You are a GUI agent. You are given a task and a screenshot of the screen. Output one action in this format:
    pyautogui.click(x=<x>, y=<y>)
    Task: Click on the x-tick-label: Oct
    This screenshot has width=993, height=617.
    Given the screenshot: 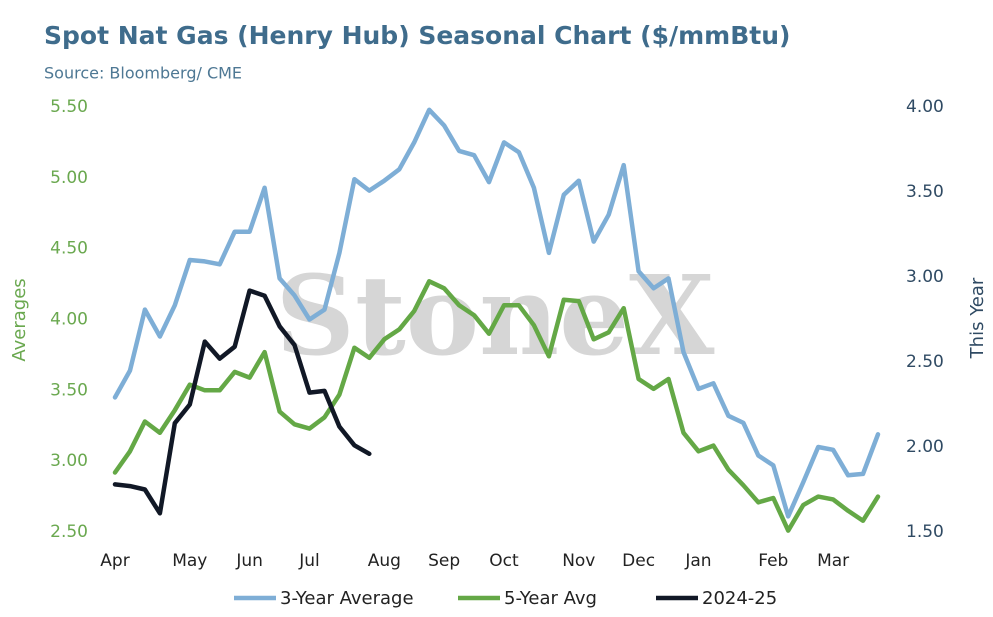 What is the action you would take?
    pyautogui.click(x=504, y=561)
    